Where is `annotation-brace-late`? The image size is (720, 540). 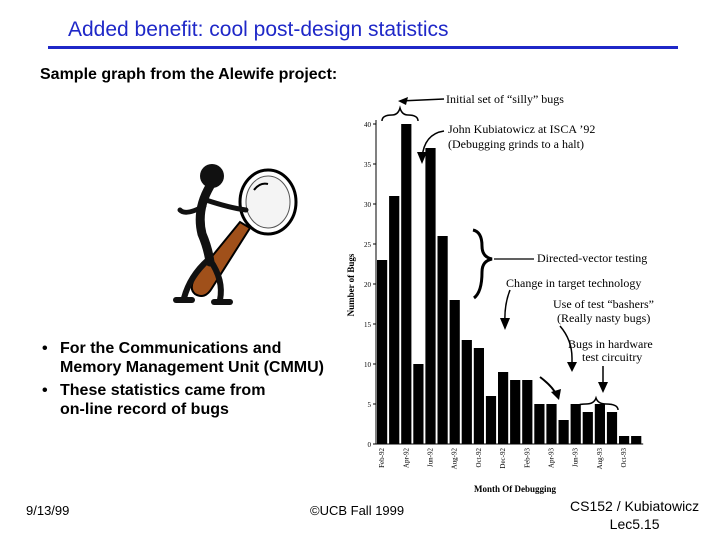
annotation-brace-late is located at coordinates (596, 403).